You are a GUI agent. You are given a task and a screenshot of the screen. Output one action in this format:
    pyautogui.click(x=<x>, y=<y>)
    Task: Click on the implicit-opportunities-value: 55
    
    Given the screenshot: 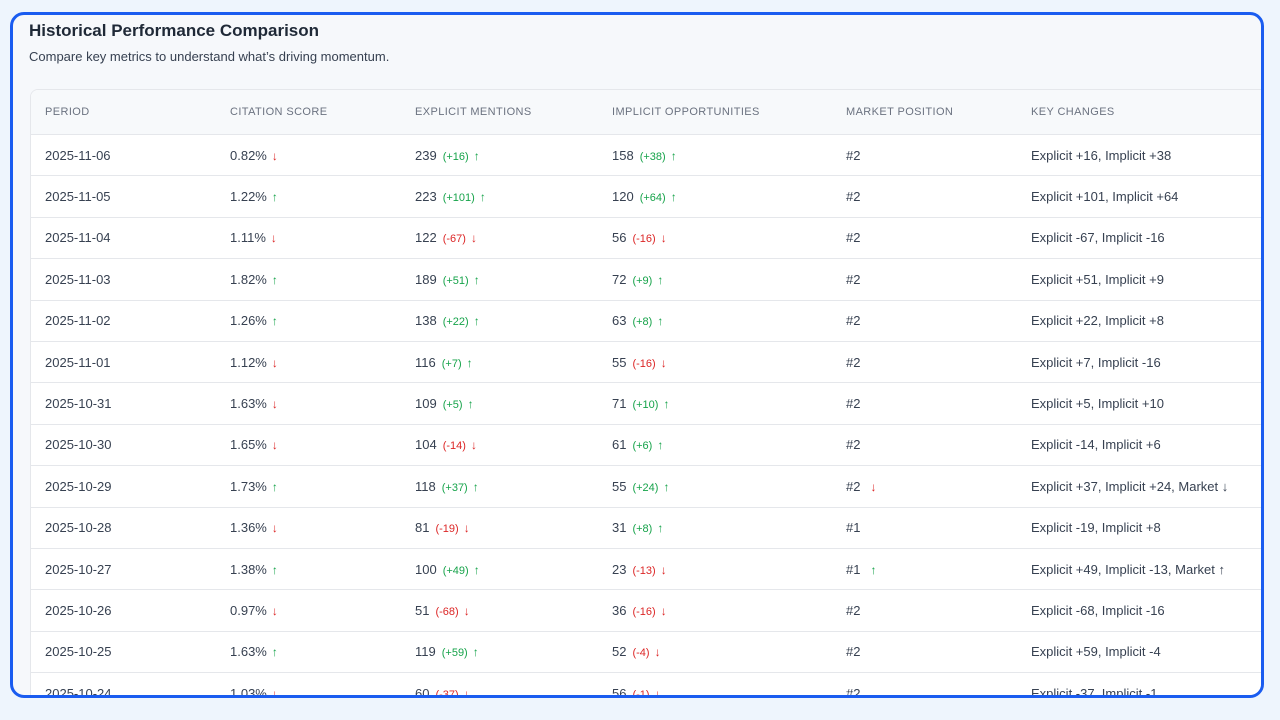 What is the action you would take?
    pyautogui.click(x=619, y=486)
    